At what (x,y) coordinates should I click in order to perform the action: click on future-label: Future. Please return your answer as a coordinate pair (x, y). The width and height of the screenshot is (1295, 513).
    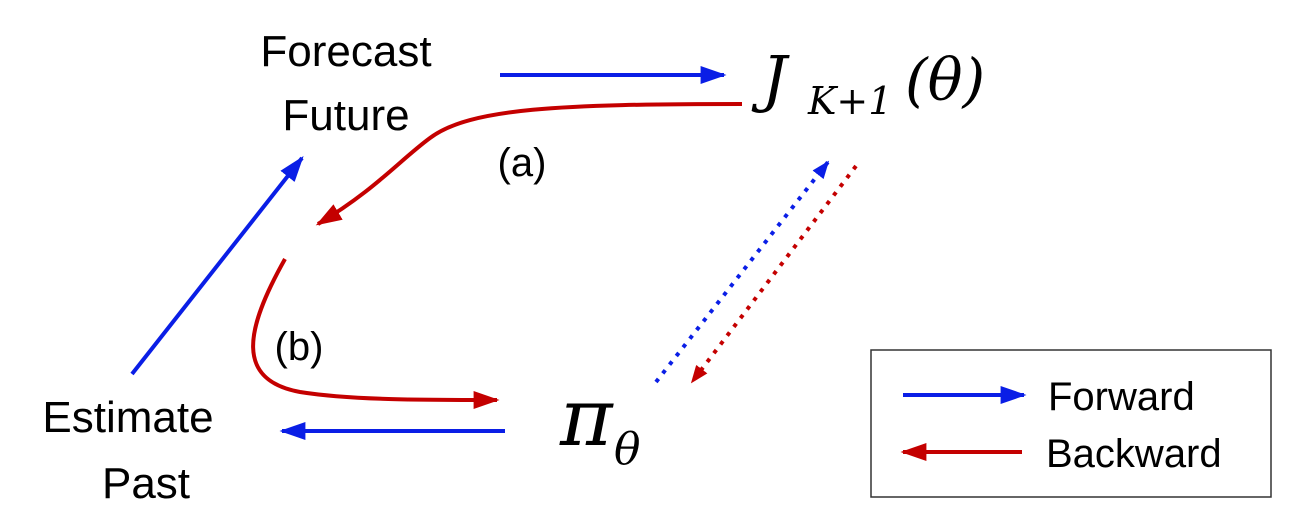
    Looking at the image, I should click on (345, 115).